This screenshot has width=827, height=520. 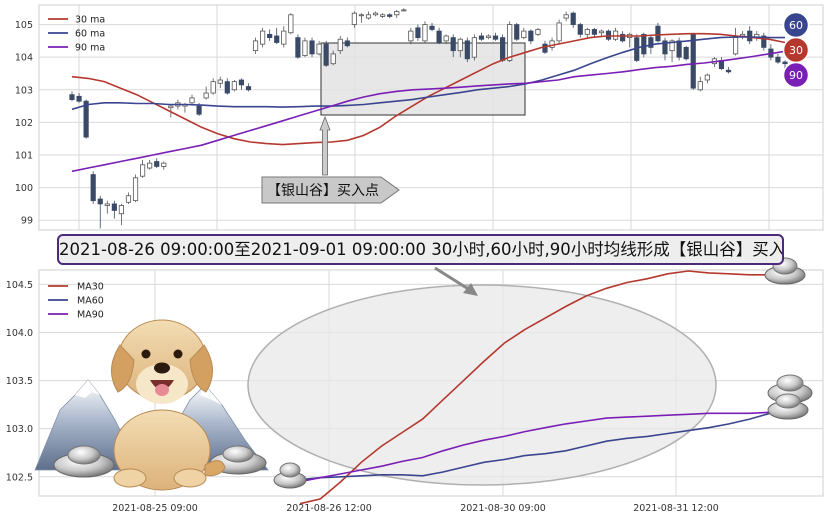 I want to click on ma-badge-label: 90, so click(x=796, y=75).